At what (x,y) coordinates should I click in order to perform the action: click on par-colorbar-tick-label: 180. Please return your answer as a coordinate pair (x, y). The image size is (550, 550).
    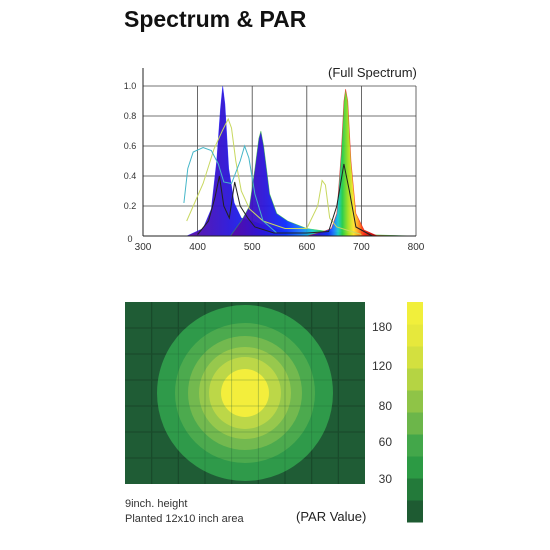
    Looking at the image, I should click on (382, 327).